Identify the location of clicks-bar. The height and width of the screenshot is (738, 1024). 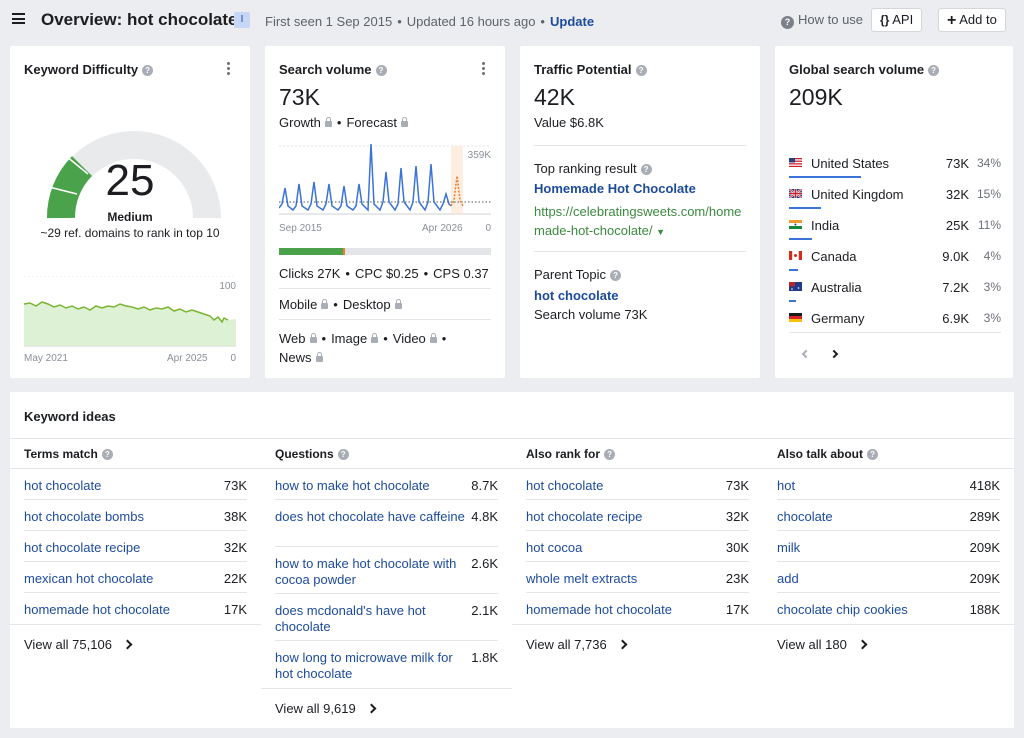
(385, 251).